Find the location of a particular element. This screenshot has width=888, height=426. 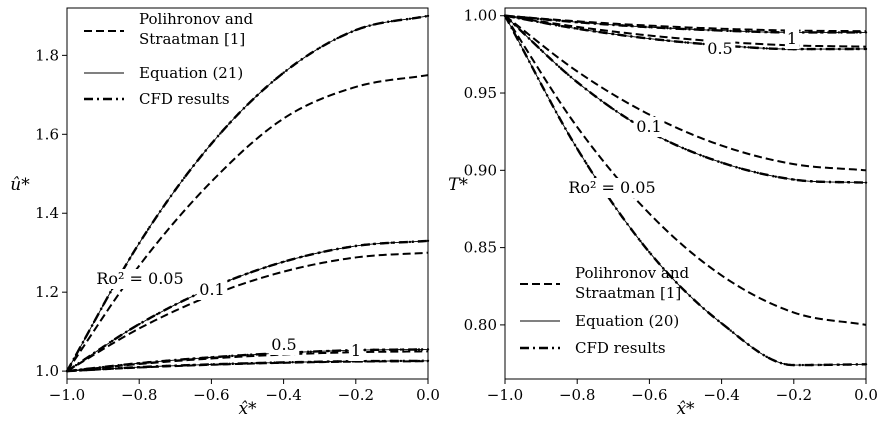

y-tick-label: 1.2 is located at coordinates (47, 292).